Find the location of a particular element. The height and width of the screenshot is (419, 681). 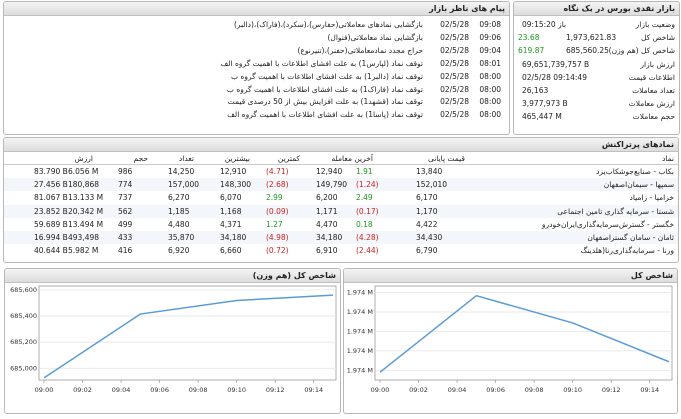

cell: 1,185 is located at coordinates (179, 211).